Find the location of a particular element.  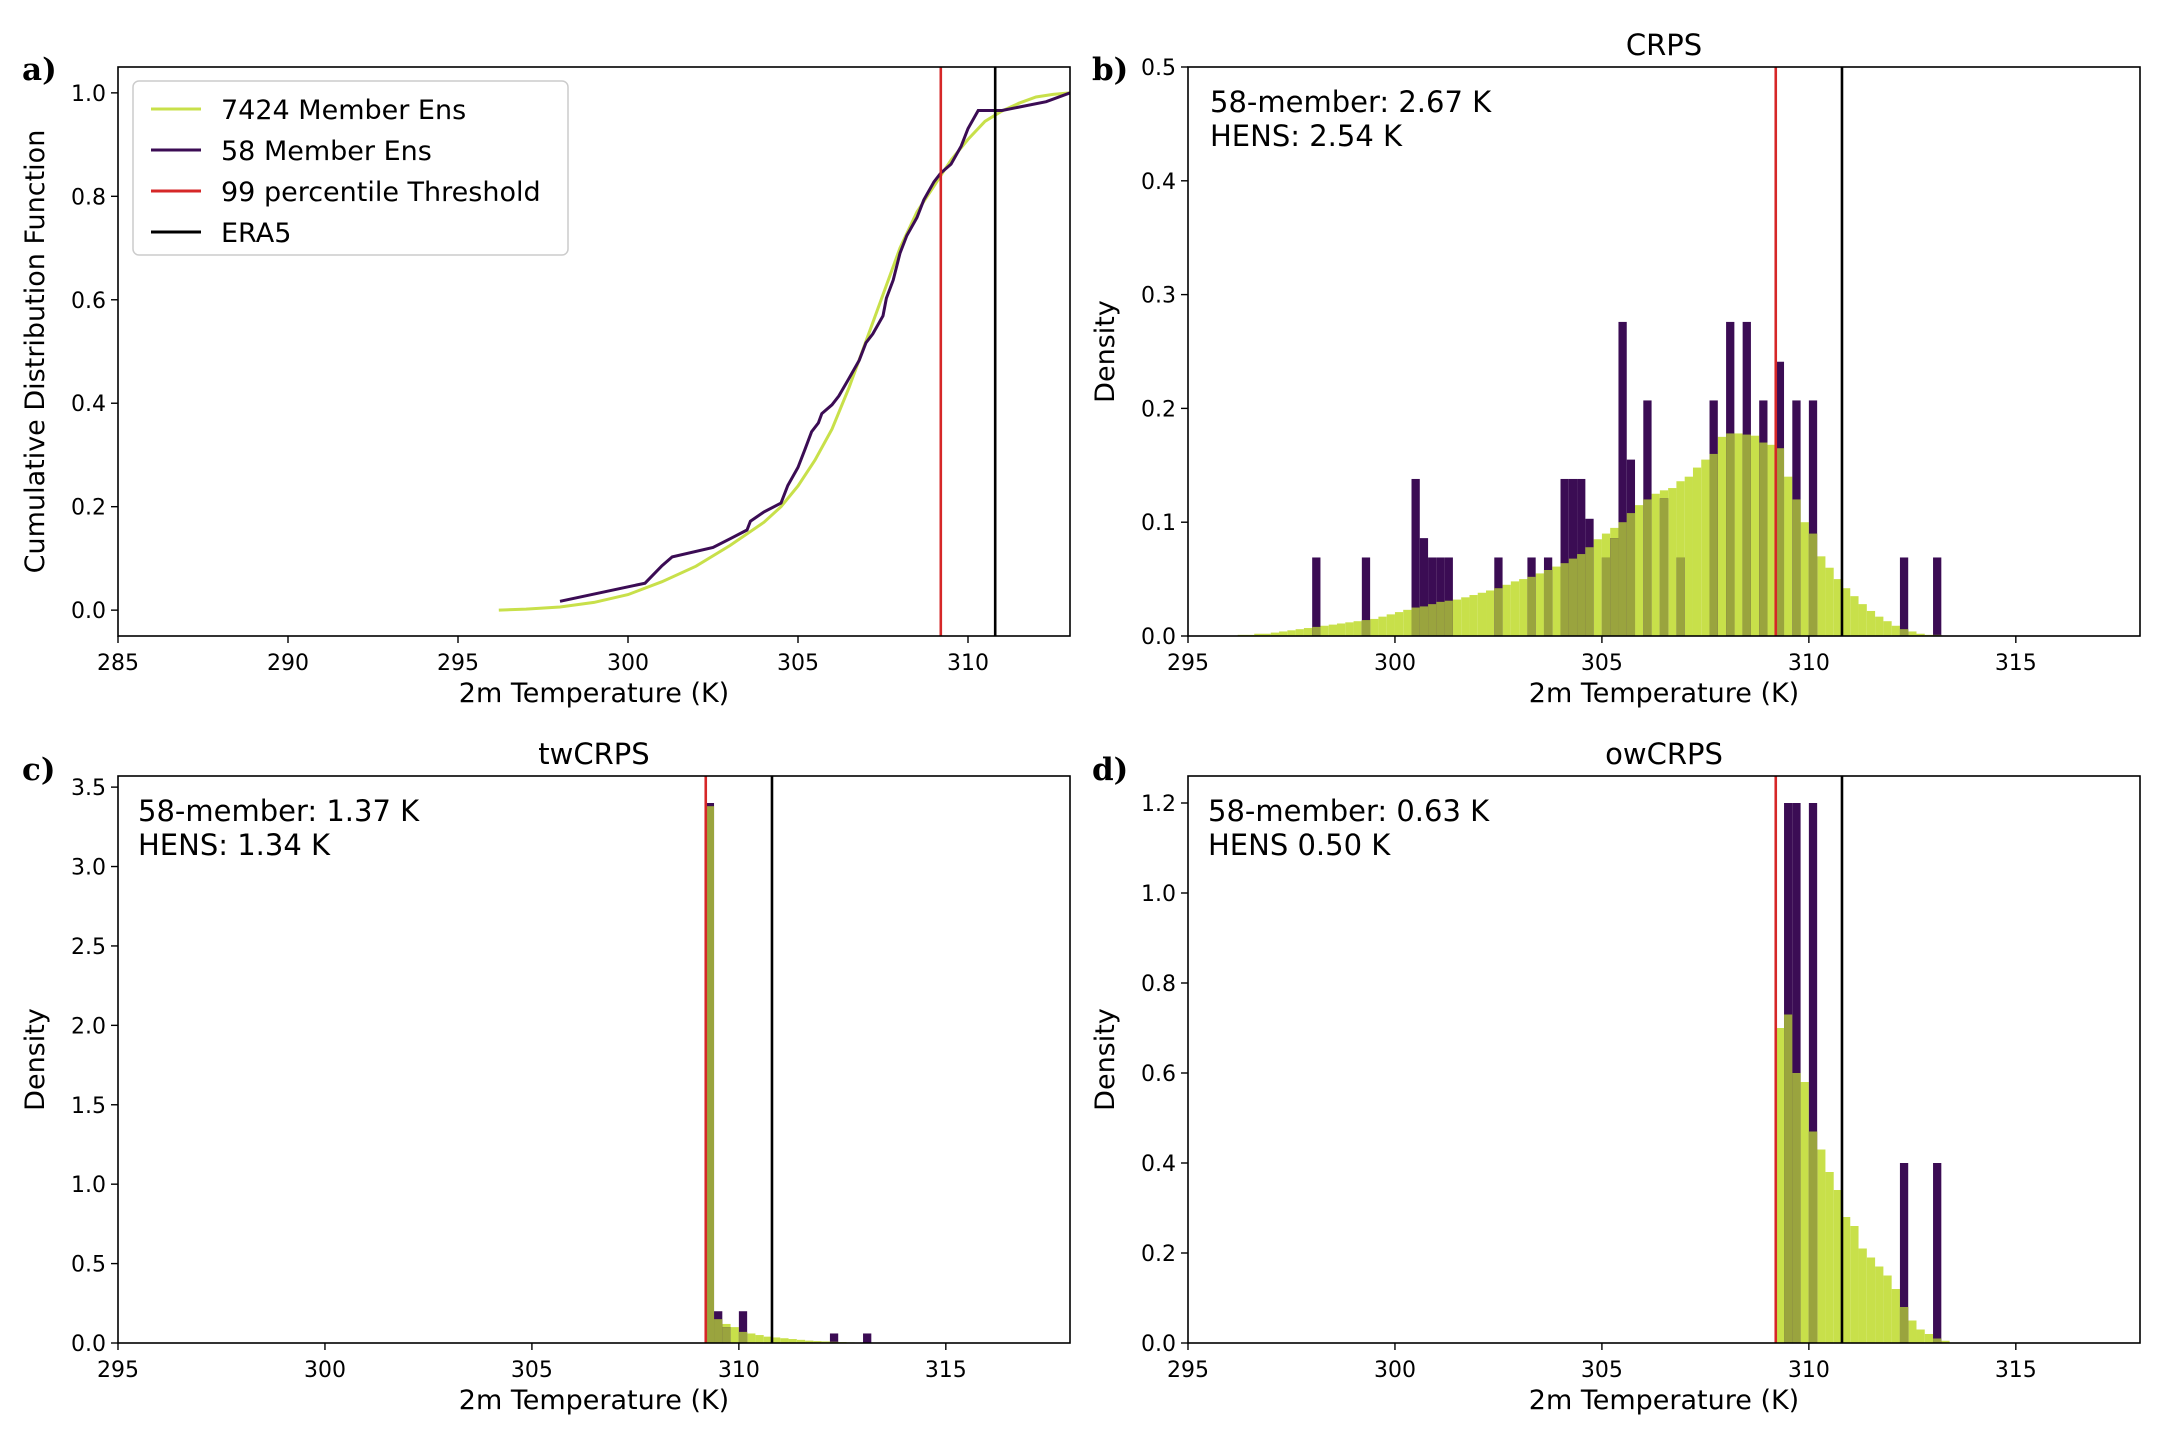

series-hens is located at coordinates (792, 1074).